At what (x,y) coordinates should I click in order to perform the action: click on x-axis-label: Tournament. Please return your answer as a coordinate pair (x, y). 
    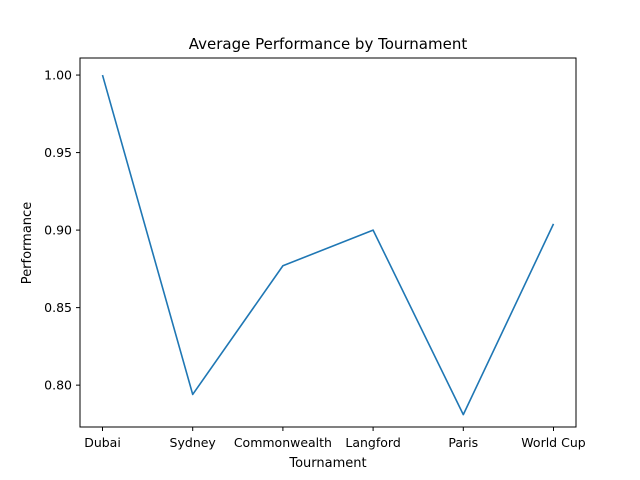
    Looking at the image, I should click on (327, 463).